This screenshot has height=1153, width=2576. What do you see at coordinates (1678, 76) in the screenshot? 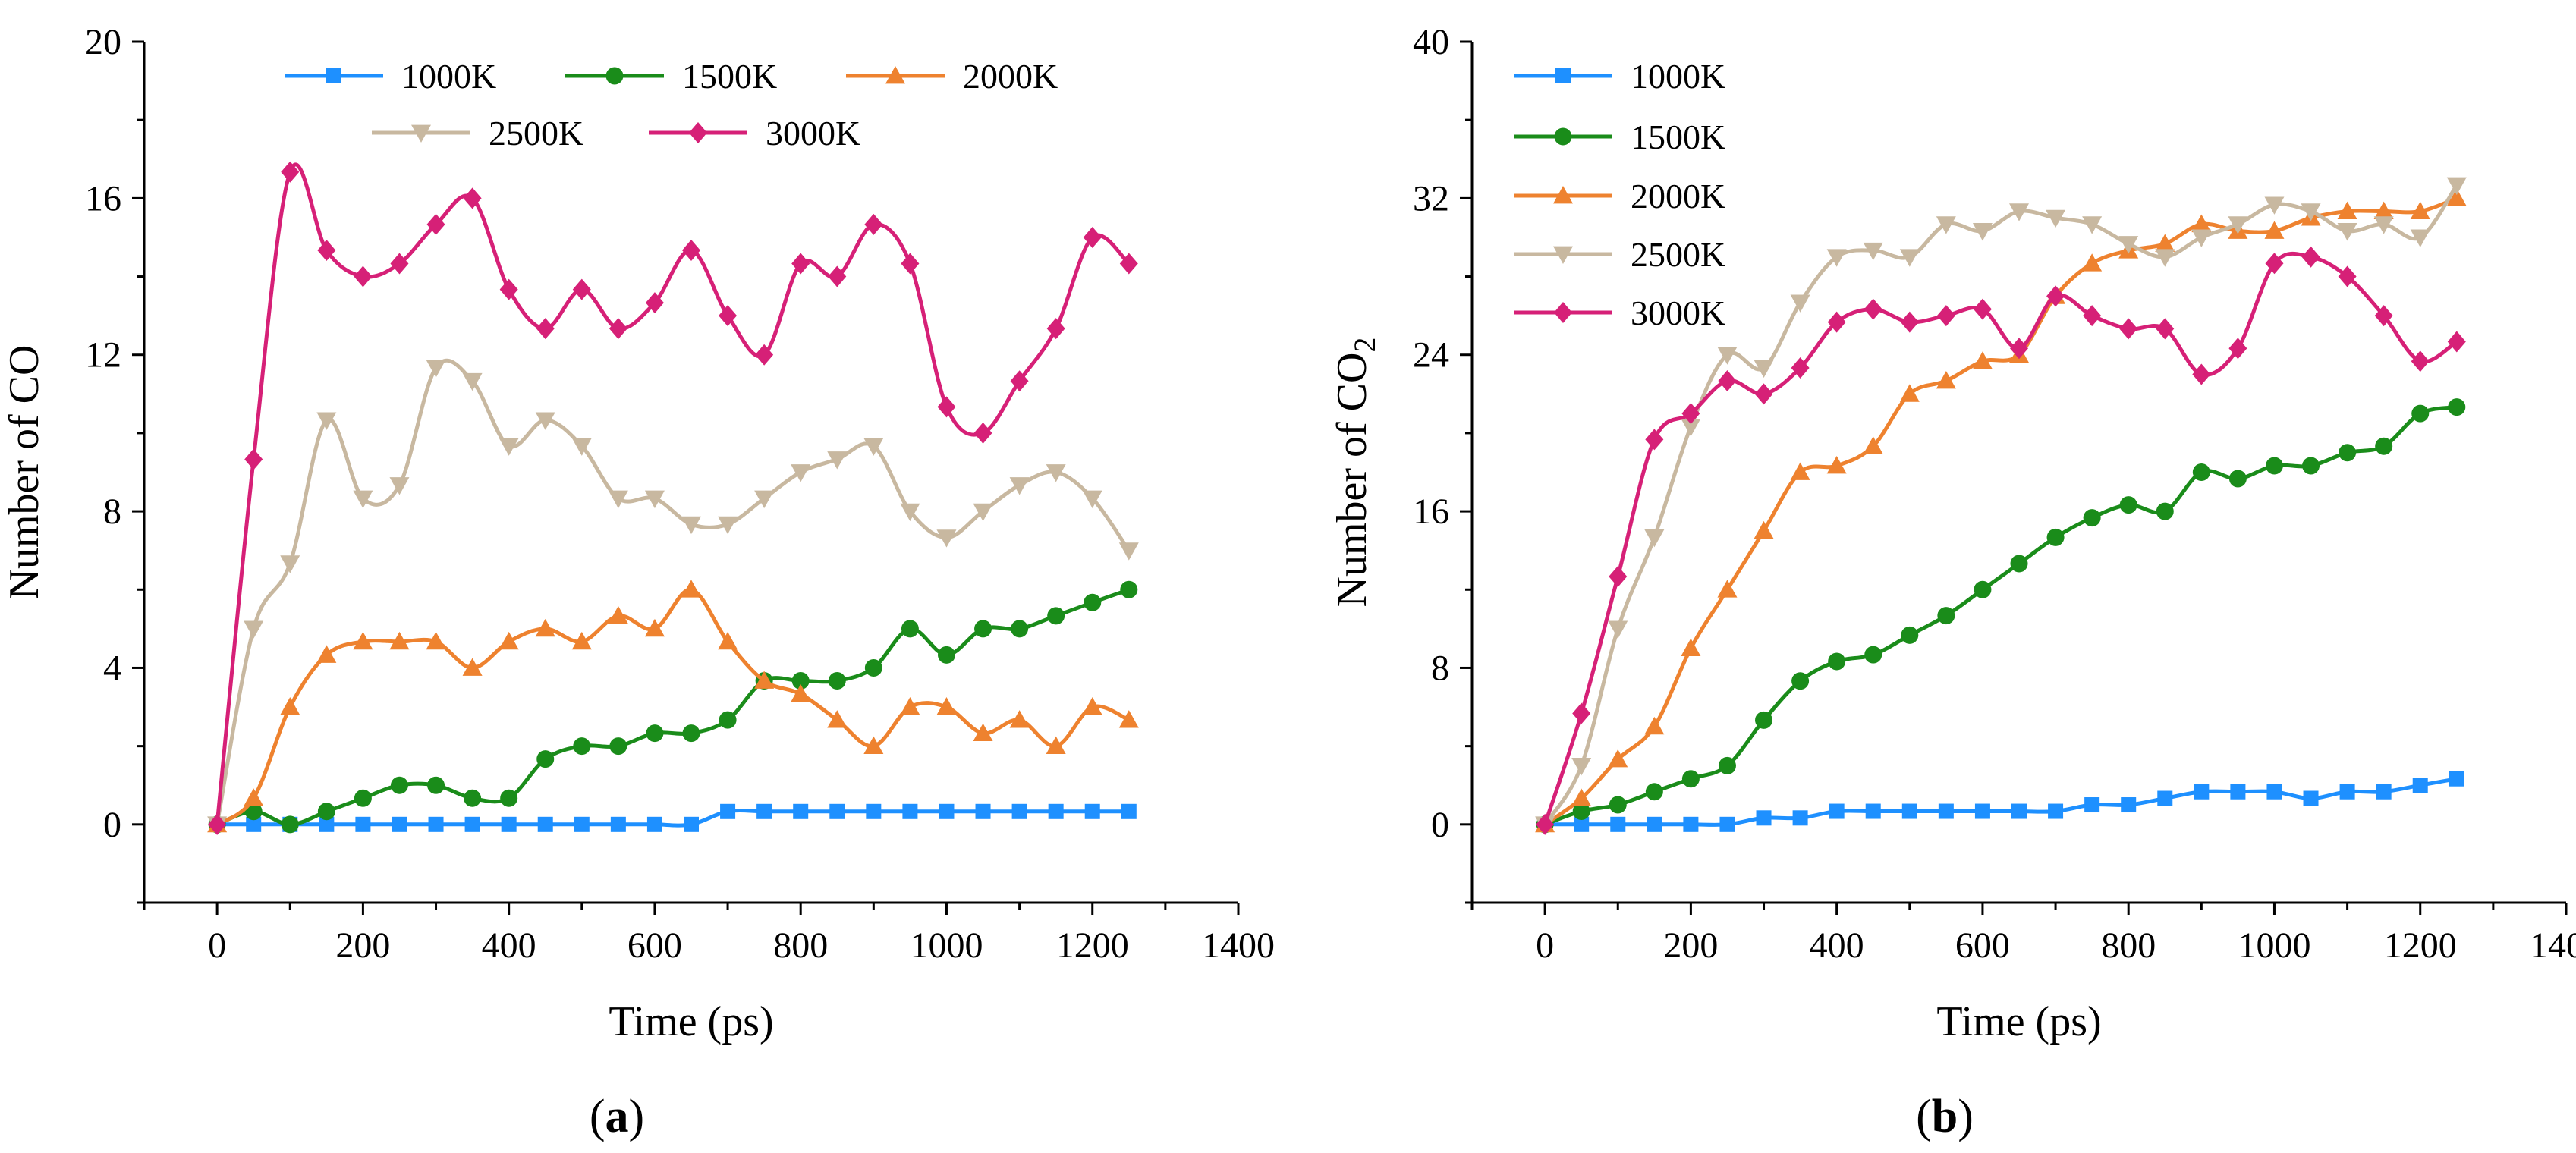
I see `legend-label: 1000K` at bounding box center [1678, 76].